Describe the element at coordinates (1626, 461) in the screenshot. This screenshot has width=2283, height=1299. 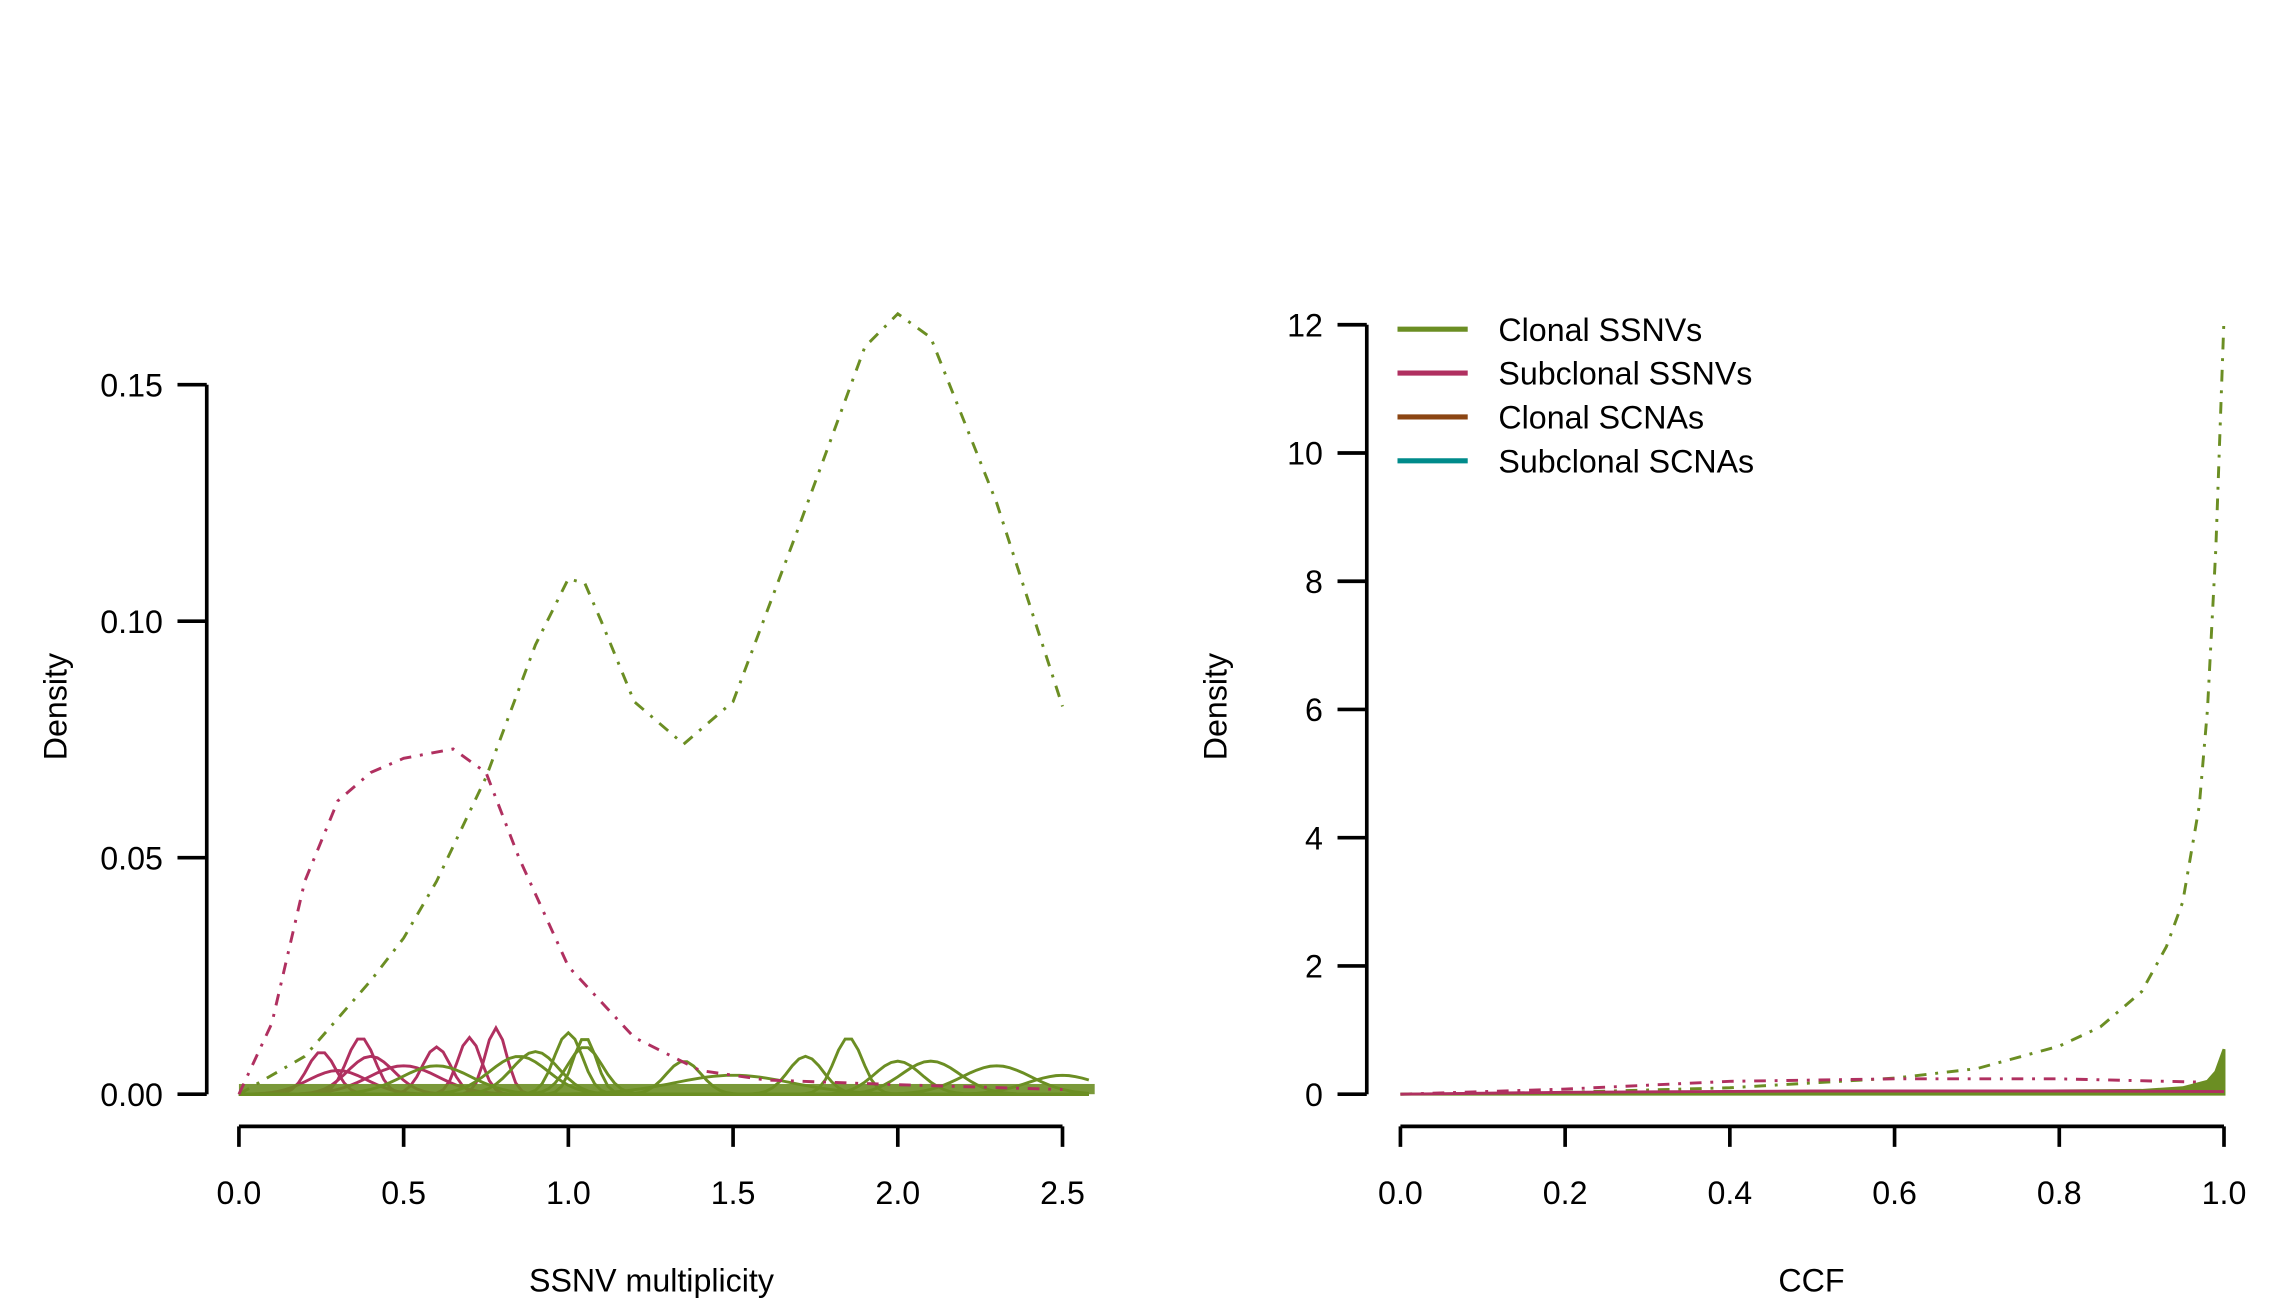
I see `legend-label: Subclonal SCNAs` at that location.